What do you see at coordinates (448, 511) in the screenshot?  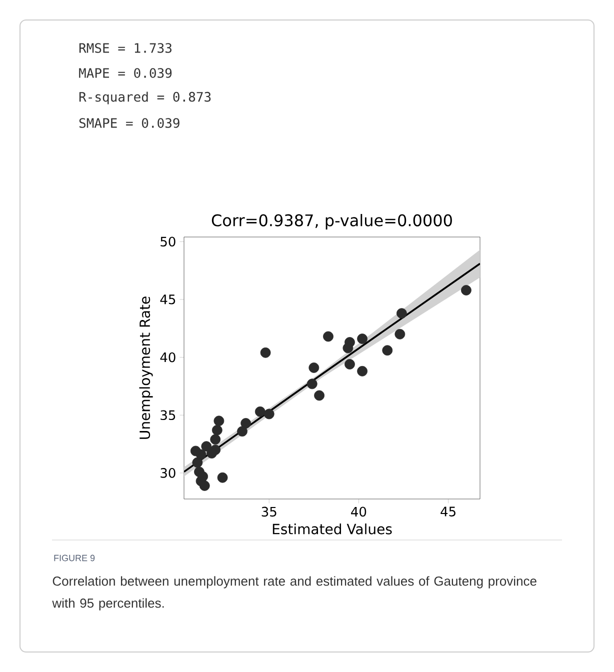 I see `x-tick-label: 45` at bounding box center [448, 511].